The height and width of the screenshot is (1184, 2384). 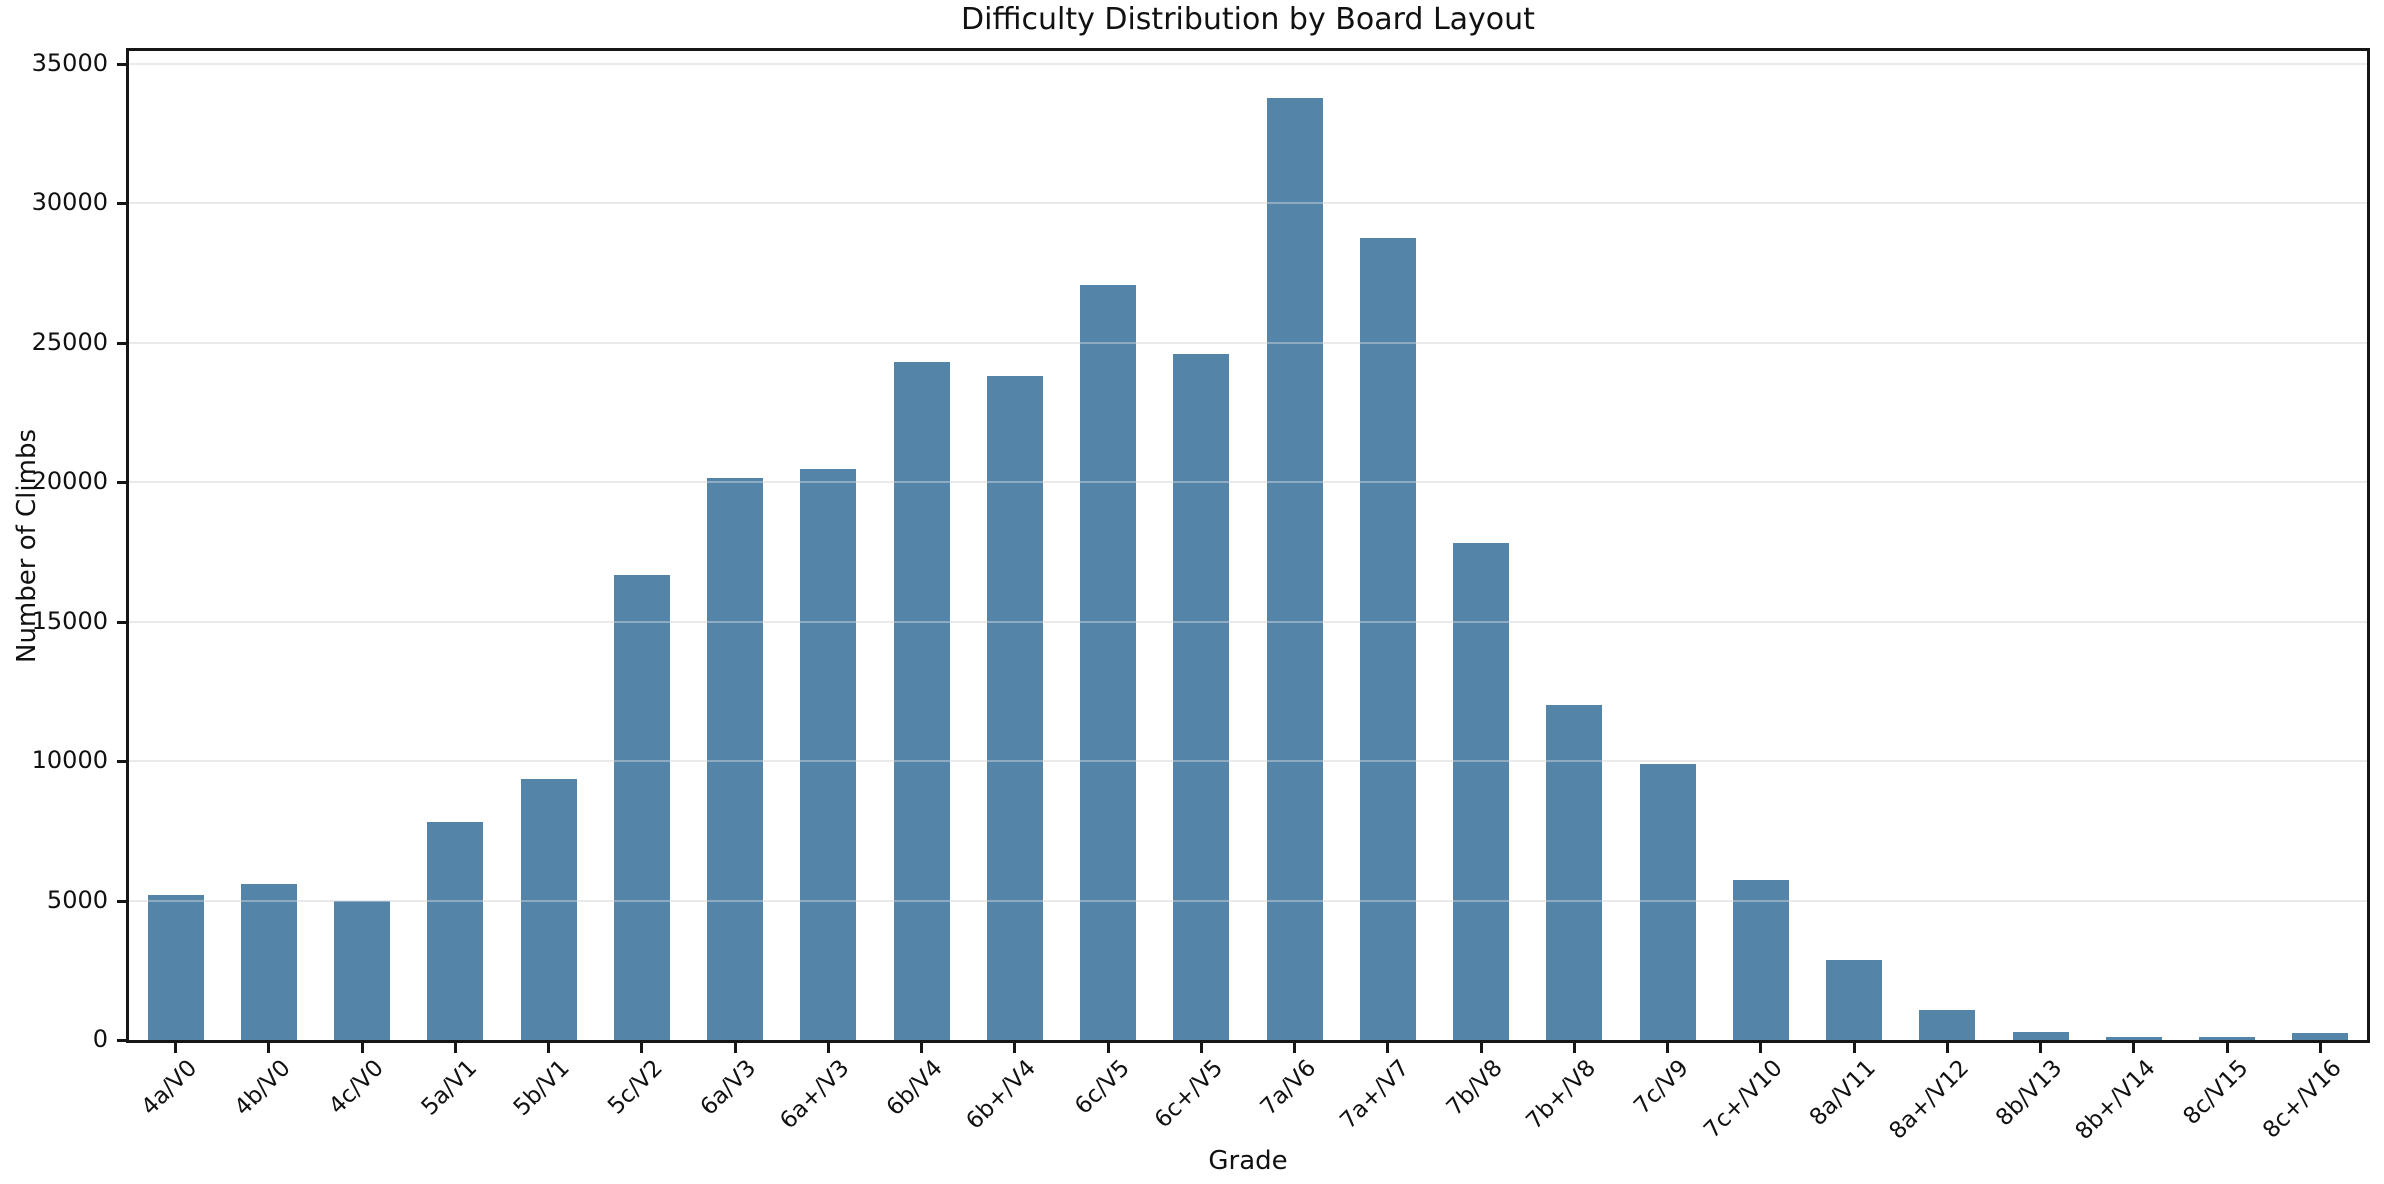 What do you see at coordinates (2134, 1038) in the screenshot?
I see `bar-8b-v14` at bounding box center [2134, 1038].